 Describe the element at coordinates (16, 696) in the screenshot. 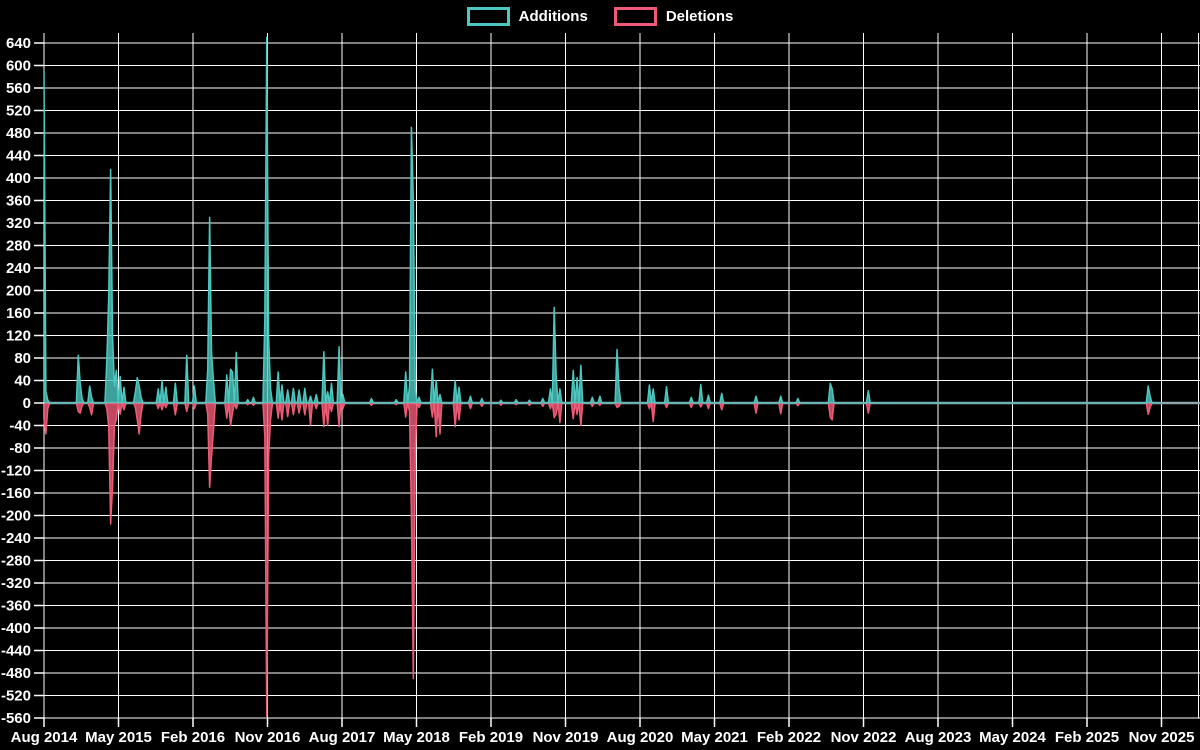

I see `svg-text: -520` at that location.